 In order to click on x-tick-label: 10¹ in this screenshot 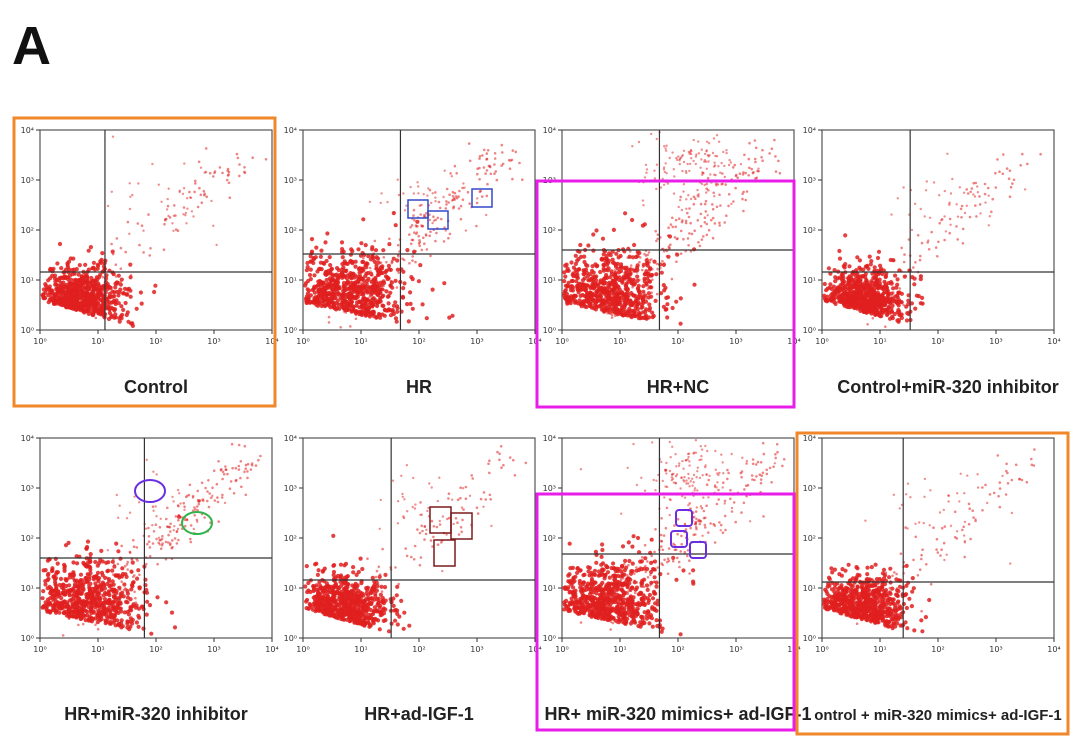, I will do `click(97, 649)`.